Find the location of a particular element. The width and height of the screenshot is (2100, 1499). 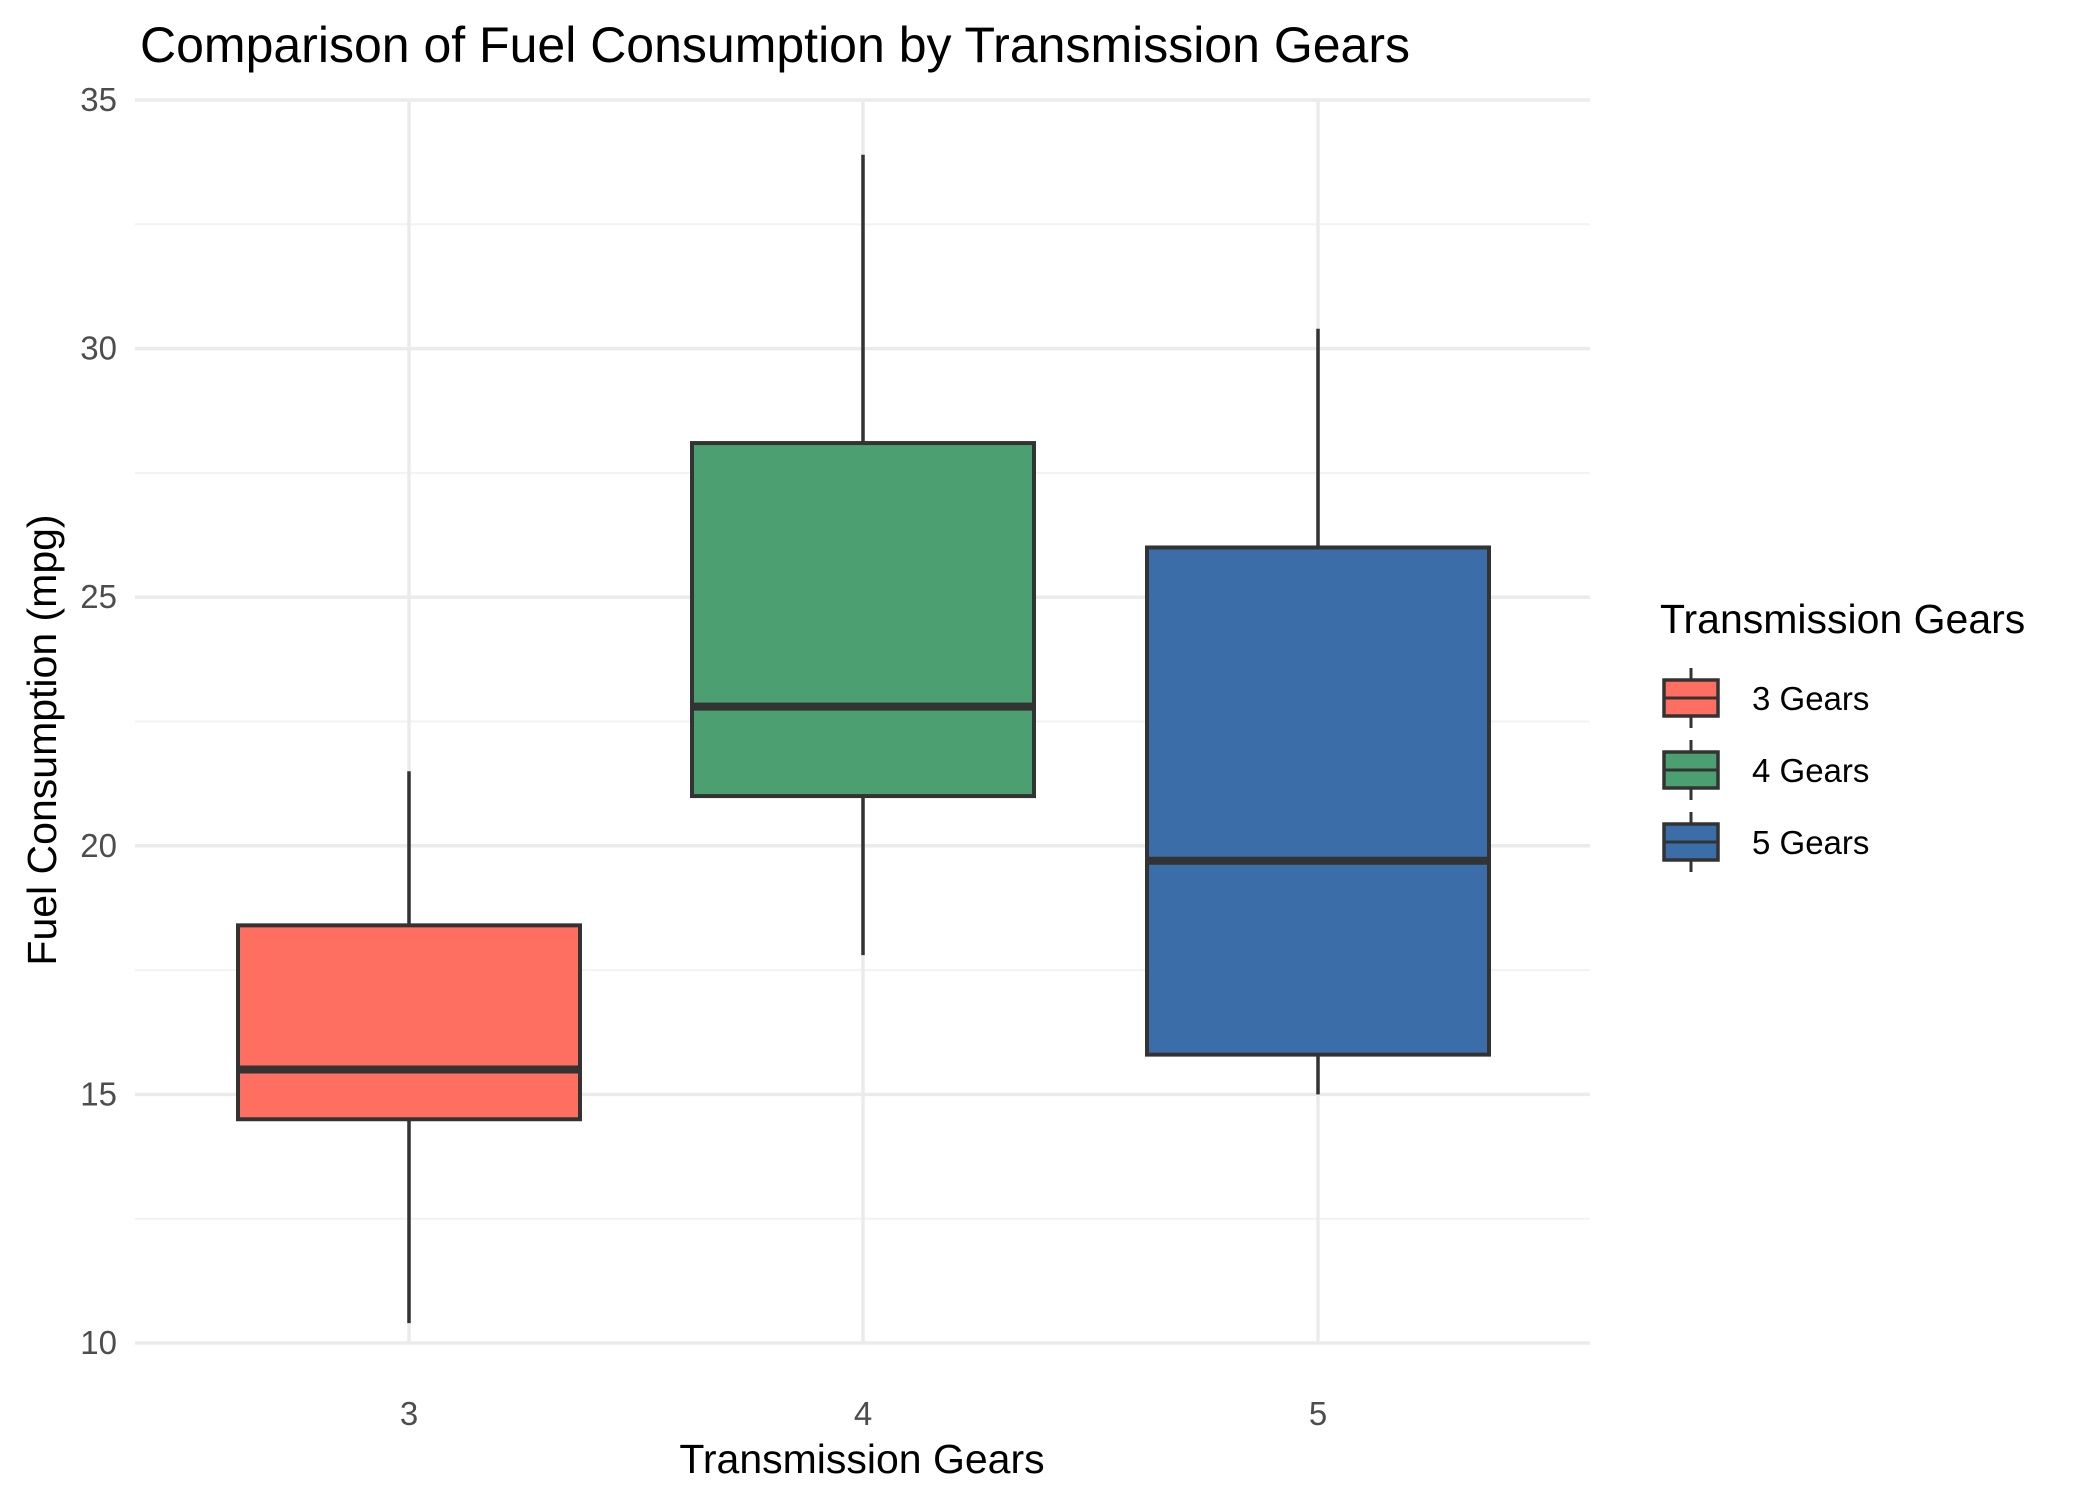

y-axis-title: Fuel Consumption (mpg) is located at coordinates (42, 739).